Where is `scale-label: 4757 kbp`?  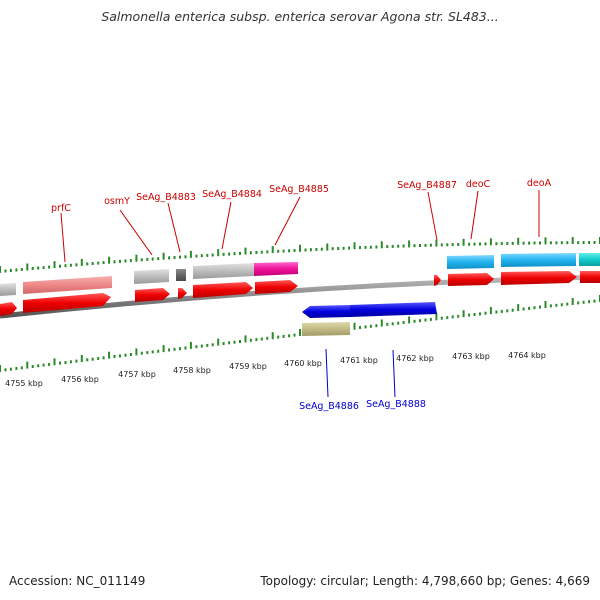 scale-label: 4757 kbp is located at coordinates (137, 374).